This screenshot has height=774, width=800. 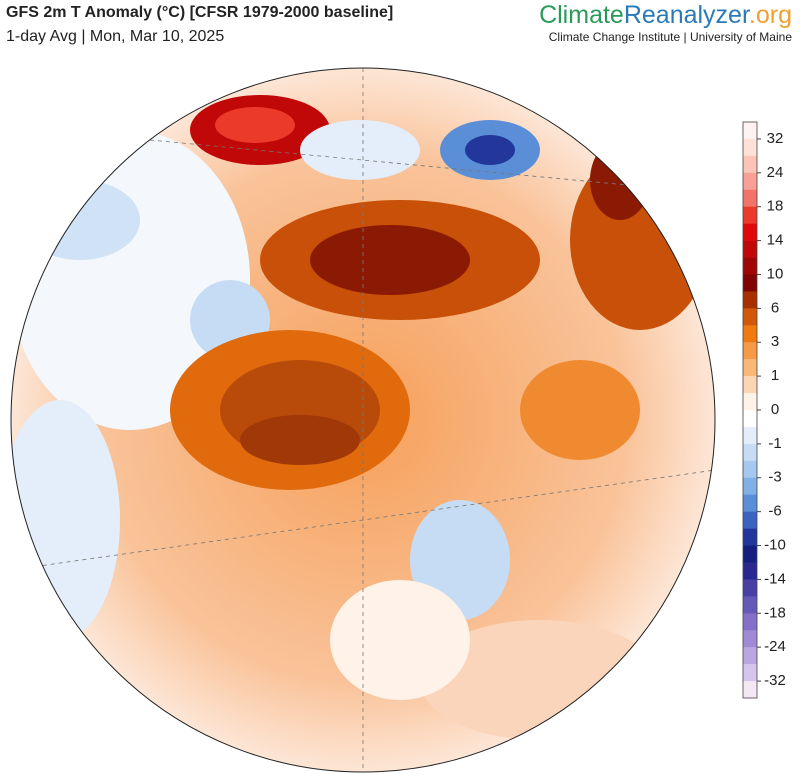 What do you see at coordinates (775, 172) in the screenshot?
I see `colorbar-label: 24` at bounding box center [775, 172].